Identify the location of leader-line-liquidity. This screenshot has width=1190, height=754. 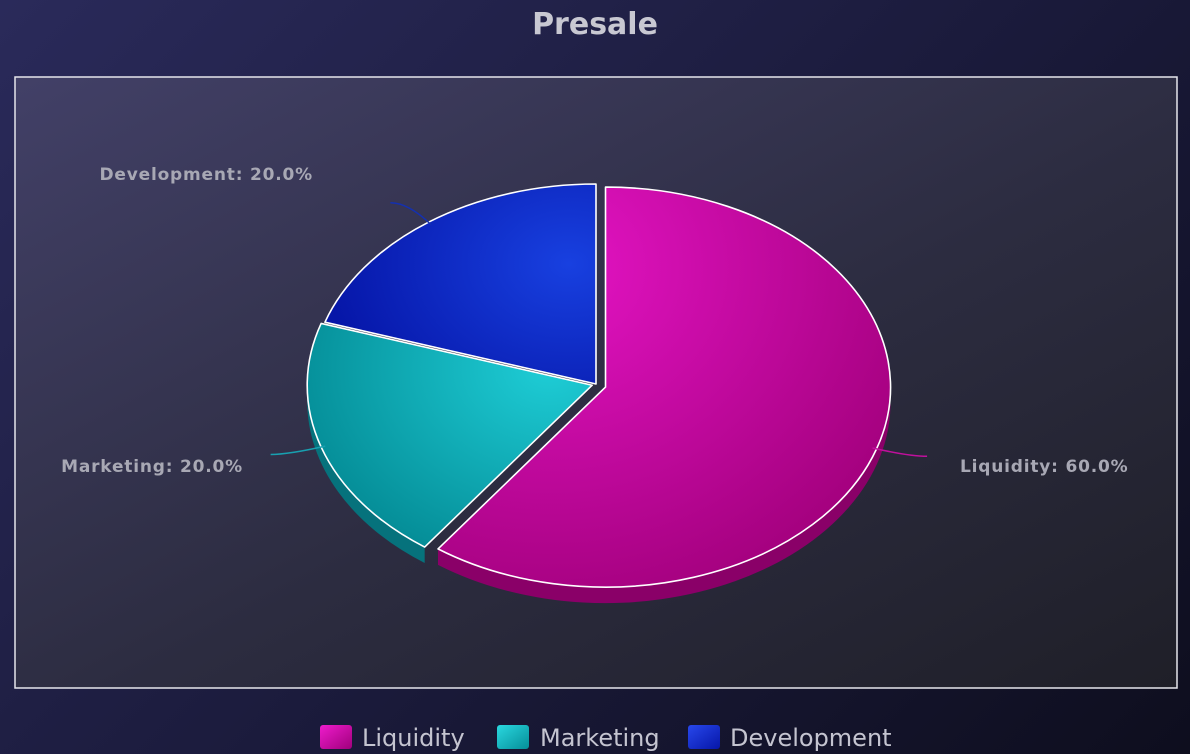
(900, 452).